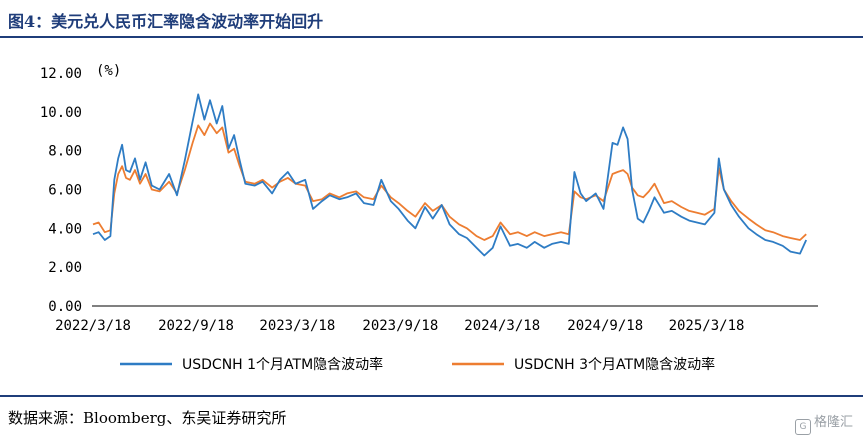  Describe the element at coordinates (65, 191) in the screenshot. I see `y-tick-label: 6.00` at that location.